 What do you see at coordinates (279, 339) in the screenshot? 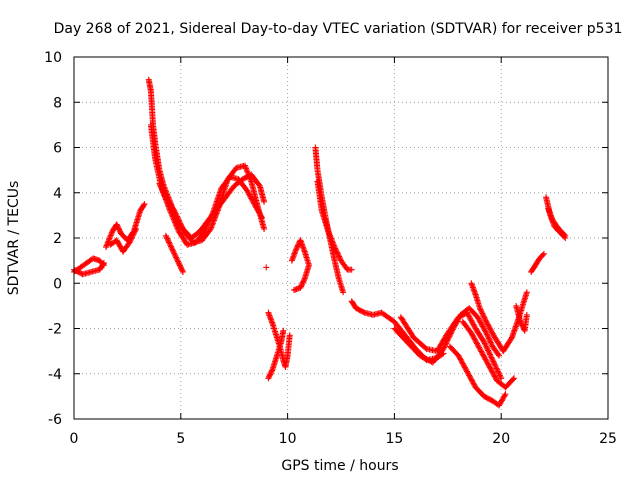
I see `series-arc-j` at bounding box center [279, 339].